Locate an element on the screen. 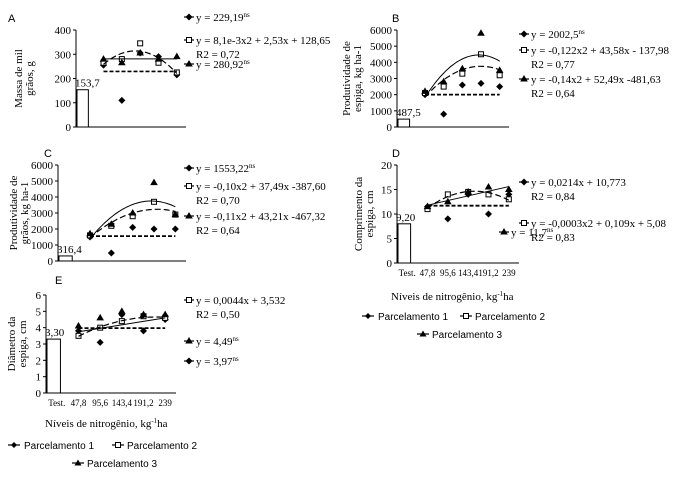 This screenshot has height=478, width=689. equation-text: y = 3,97ns is located at coordinates (217, 361).